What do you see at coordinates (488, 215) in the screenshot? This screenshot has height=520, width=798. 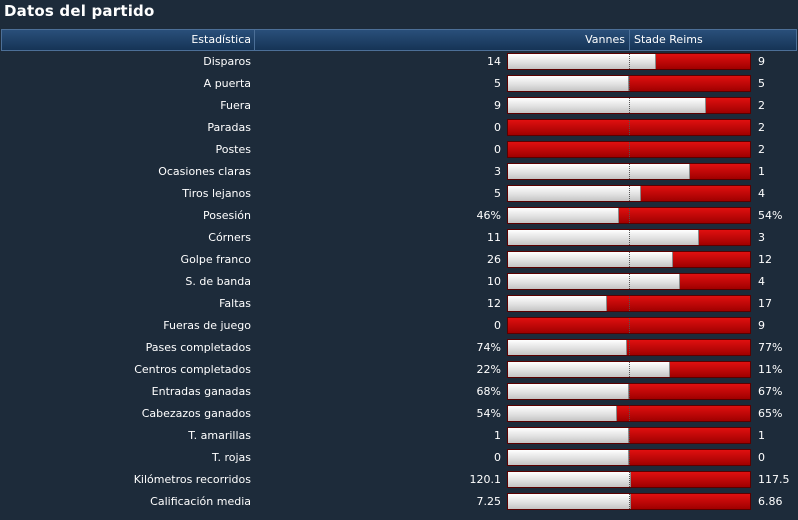 I see `home-value: 46%` at bounding box center [488, 215].